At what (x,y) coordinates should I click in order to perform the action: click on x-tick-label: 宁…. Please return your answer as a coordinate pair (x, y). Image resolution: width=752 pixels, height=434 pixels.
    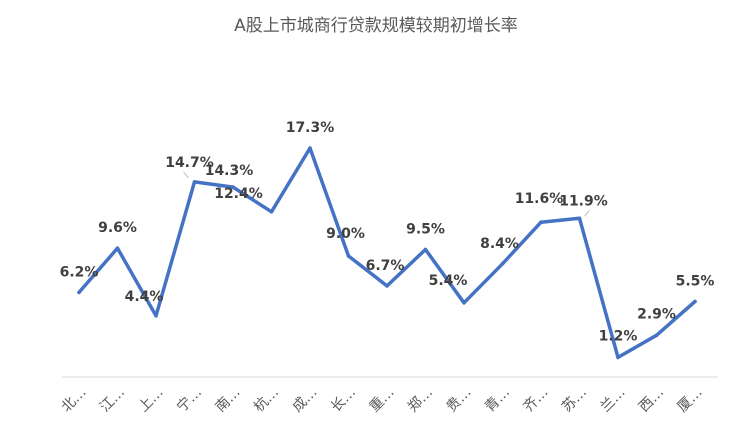
    Looking at the image, I should click on (189, 400).